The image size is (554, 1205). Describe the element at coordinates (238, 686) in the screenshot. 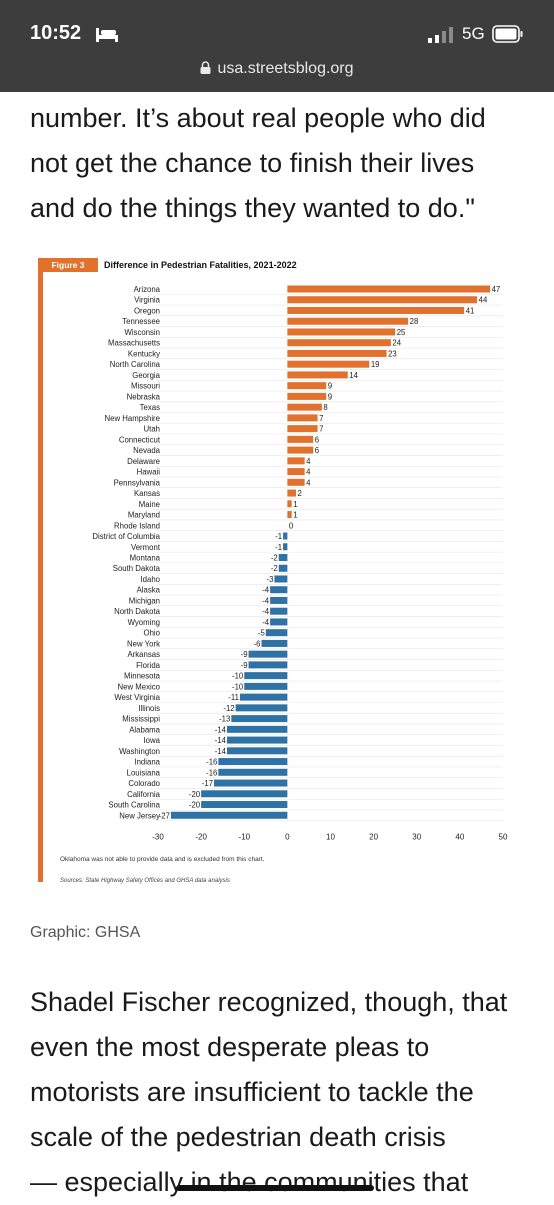

I see `data-label: -10` at that location.